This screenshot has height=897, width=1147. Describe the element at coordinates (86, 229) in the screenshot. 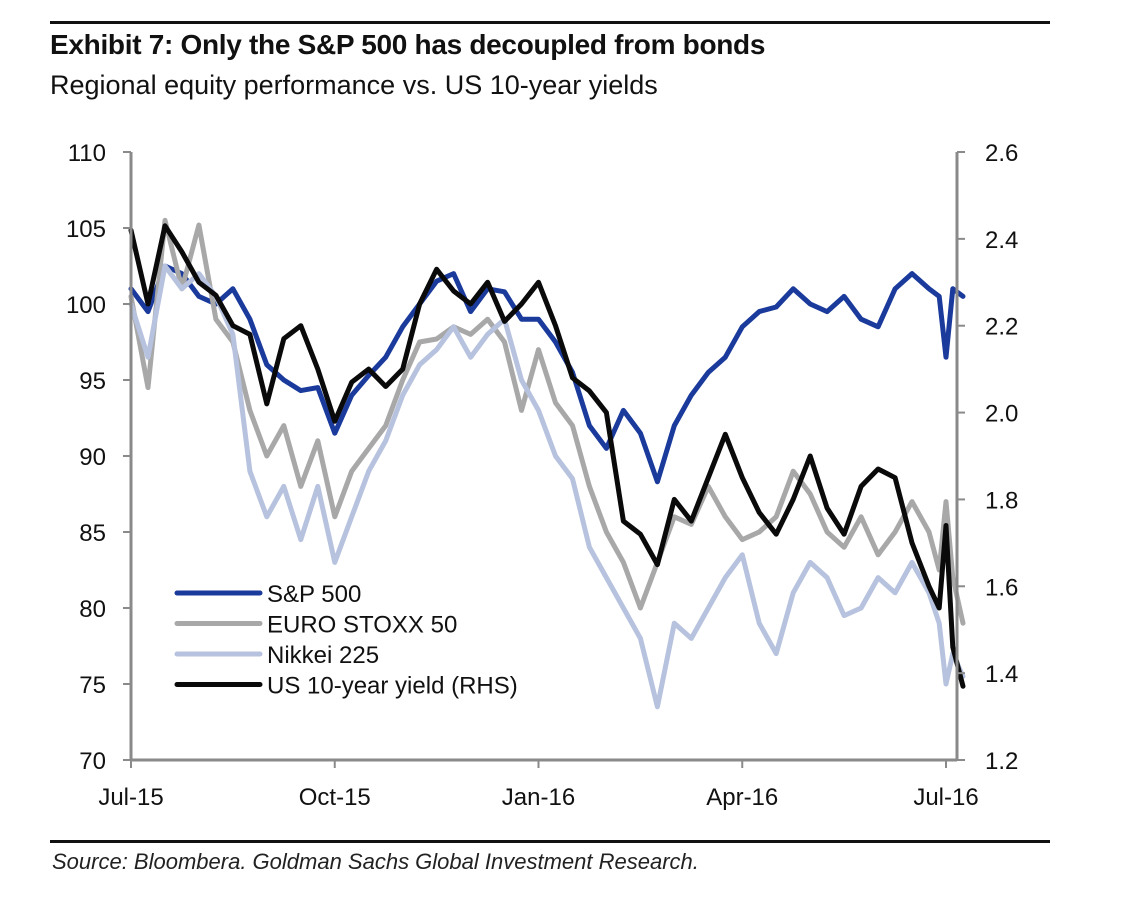

I see `left-y-tick-label: 105` at that location.